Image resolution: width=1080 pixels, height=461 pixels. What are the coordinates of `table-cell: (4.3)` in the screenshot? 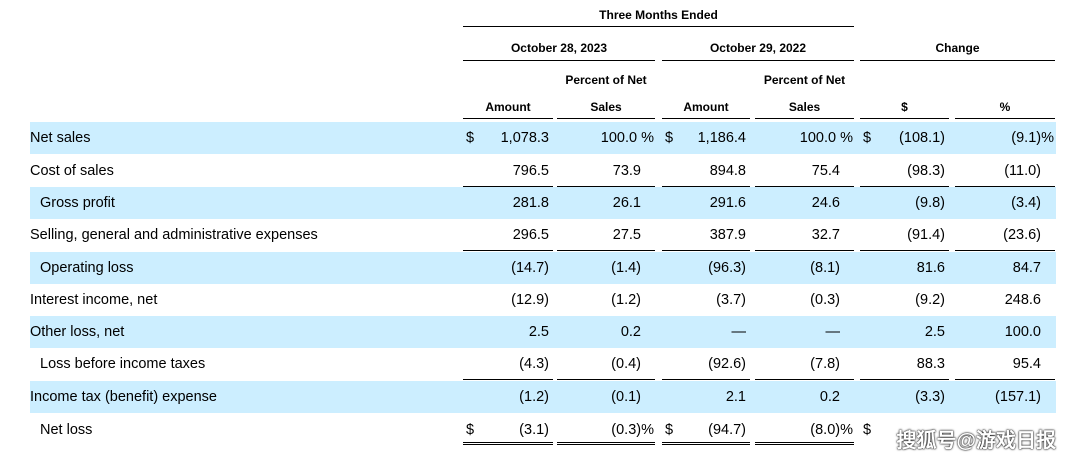 It's located at (508, 364).